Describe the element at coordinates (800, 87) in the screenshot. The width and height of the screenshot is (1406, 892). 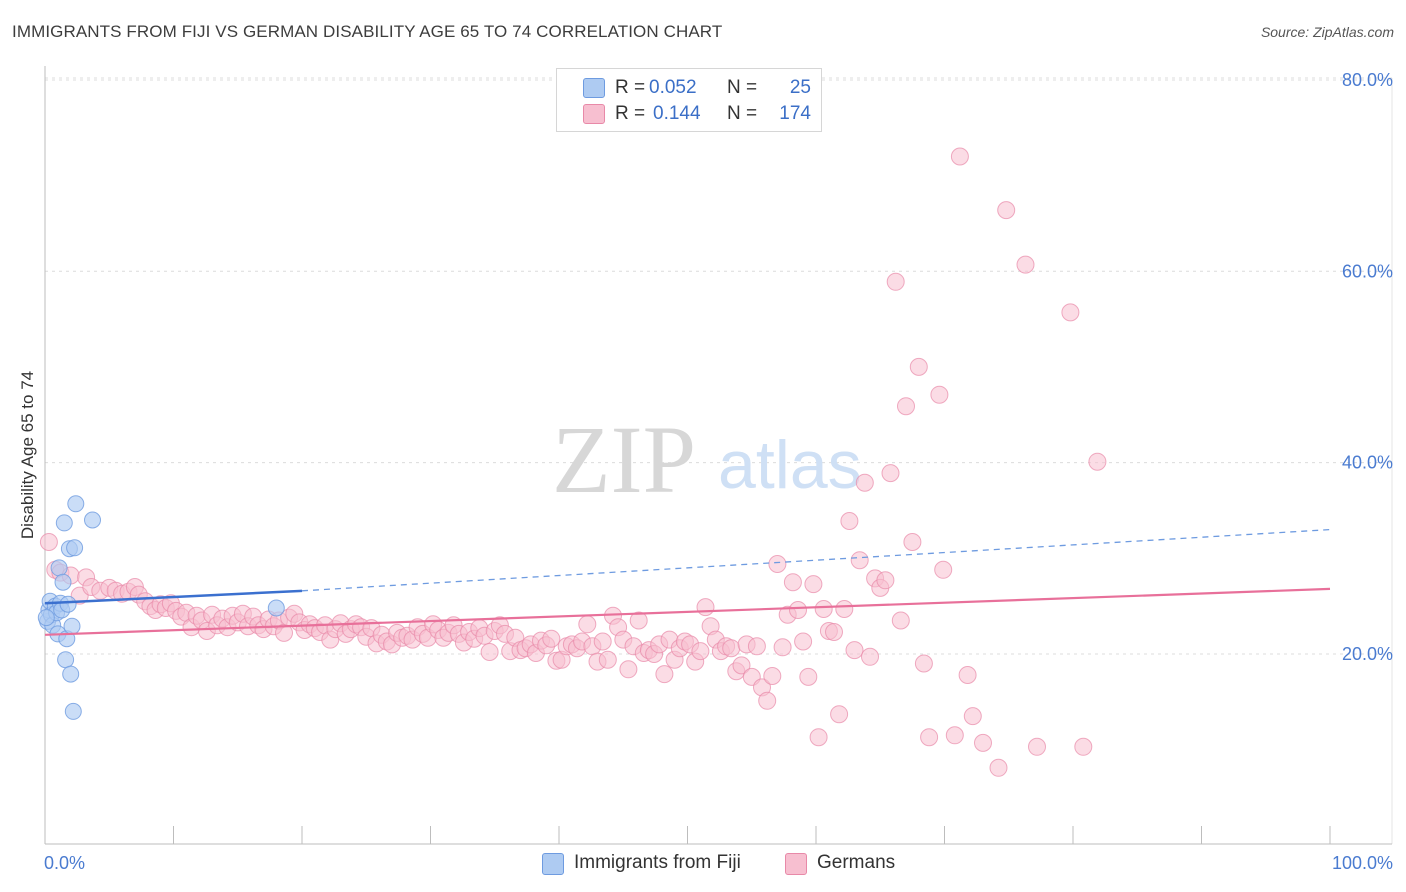
I see `fiji-n-value: 25` at that location.